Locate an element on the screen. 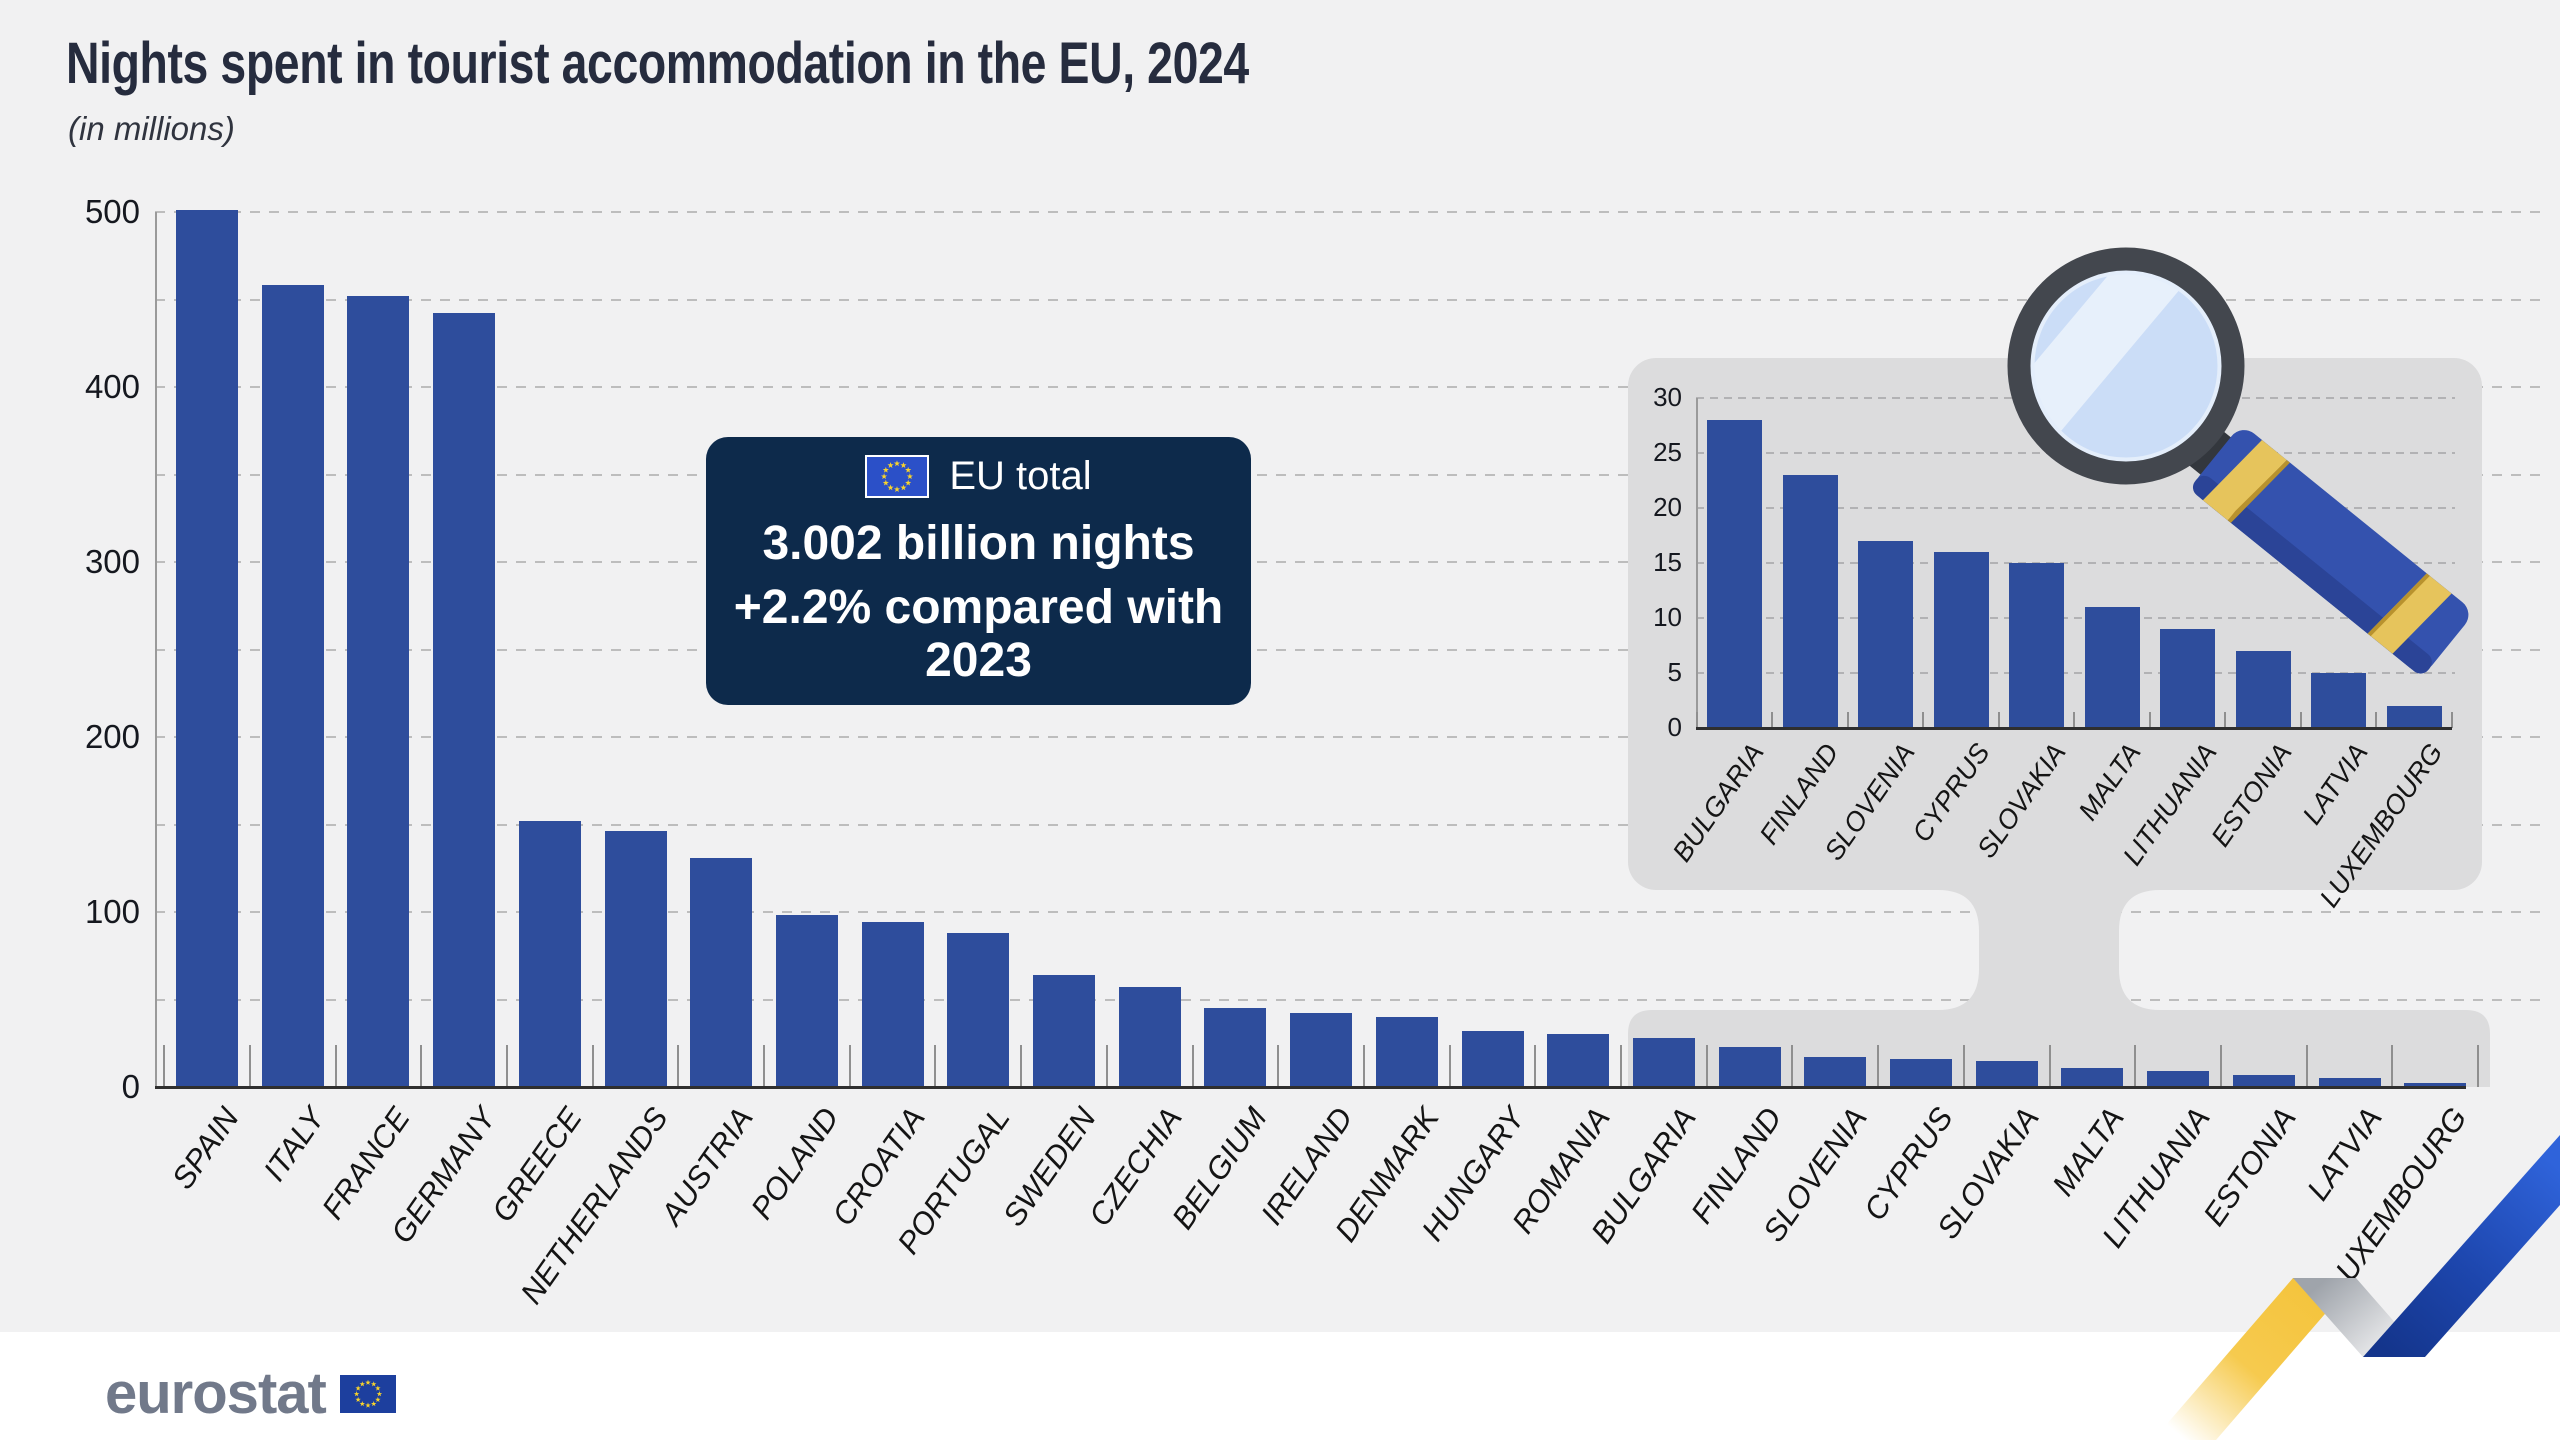  y-tick-label-500: 500 is located at coordinates (112, 211).